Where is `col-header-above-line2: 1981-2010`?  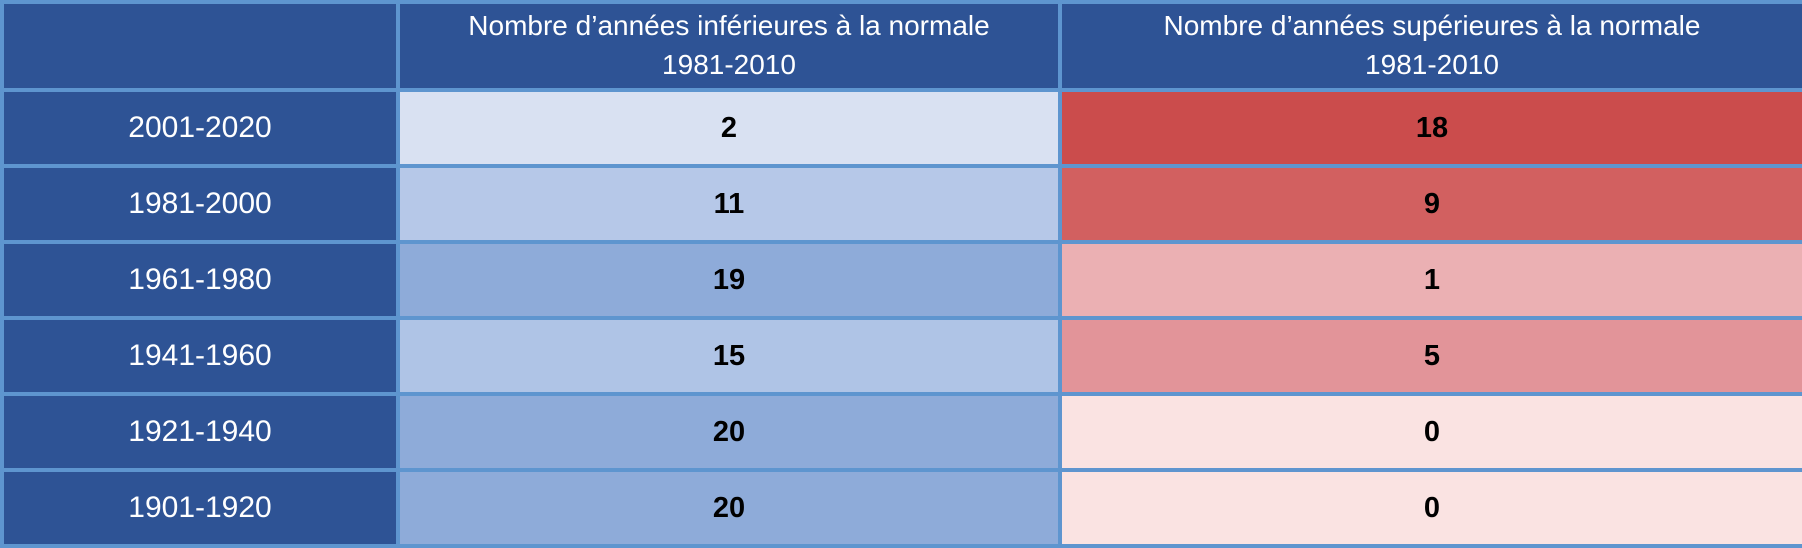
col-header-above-line2: 1981-2010 is located at coordinates (1432, 64).